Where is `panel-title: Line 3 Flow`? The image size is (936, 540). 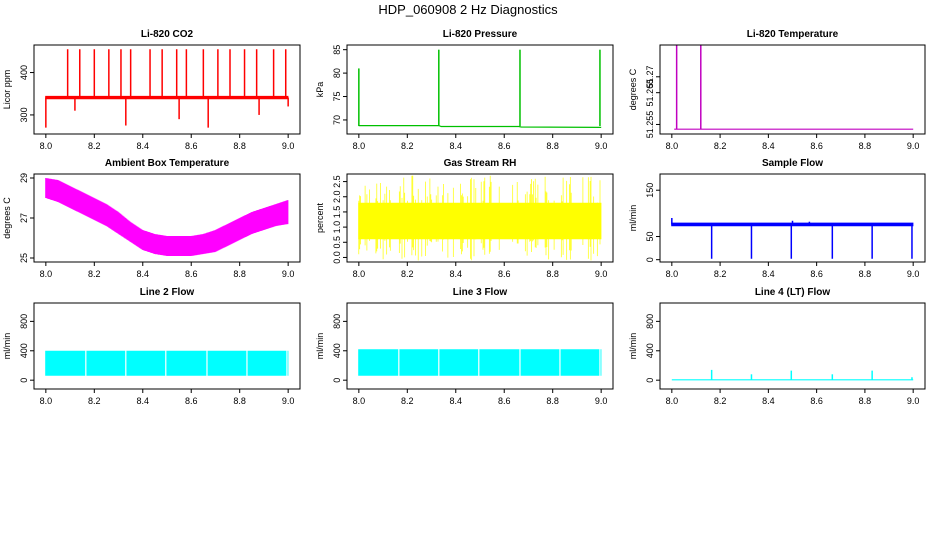
panel-title: Line 3 Flow is located at coordinates (480, 292).